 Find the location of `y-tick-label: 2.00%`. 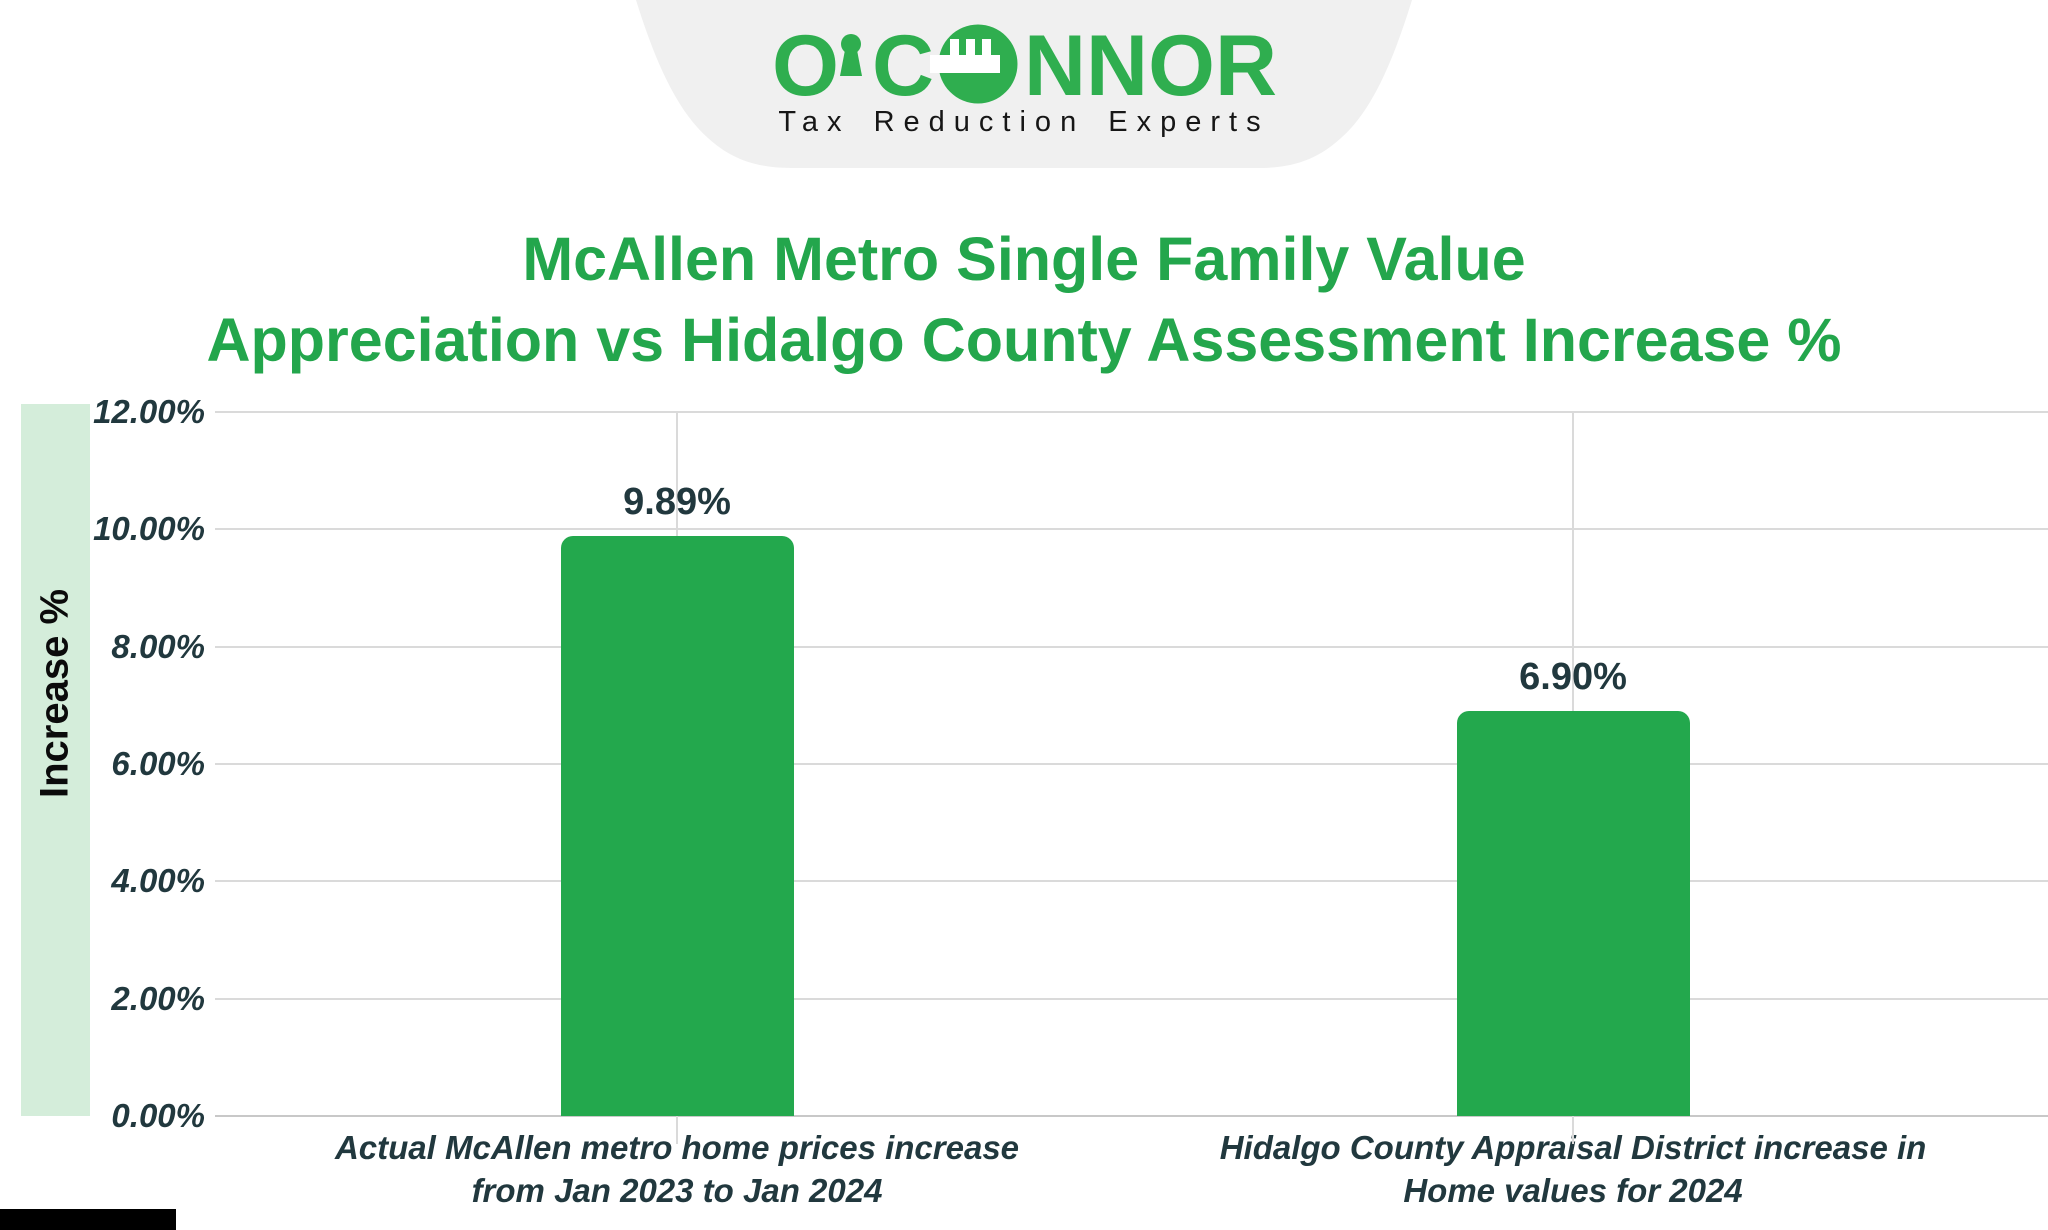

y-tick-label: 2.00% is located at coordinates (158, 998).